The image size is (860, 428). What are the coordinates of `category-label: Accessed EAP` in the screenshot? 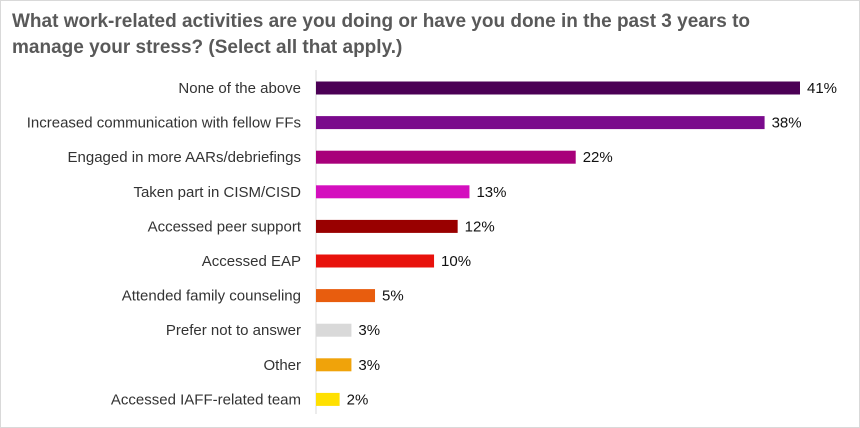 It's located at (251, 261).